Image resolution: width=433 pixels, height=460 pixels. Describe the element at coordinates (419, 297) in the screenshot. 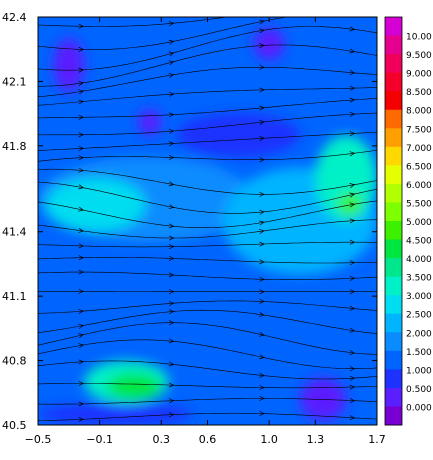

I see `colorbar-label: 3.000` at that location.